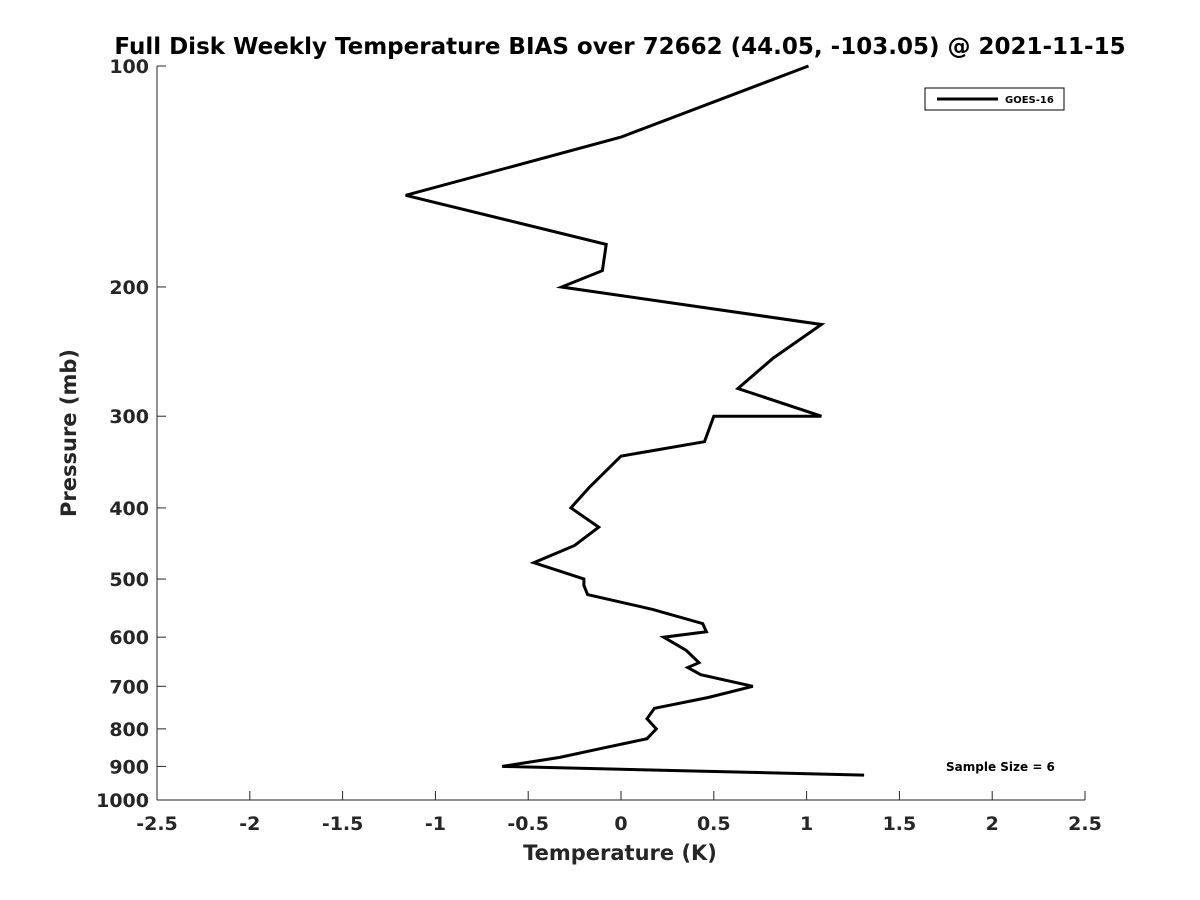 The height and width of the screenshot is (900, 1200). What do you see at coordinates (900, 824) in the screenshot?
I see `x-tick-label: 1.5` at bounding box center [900, 824].